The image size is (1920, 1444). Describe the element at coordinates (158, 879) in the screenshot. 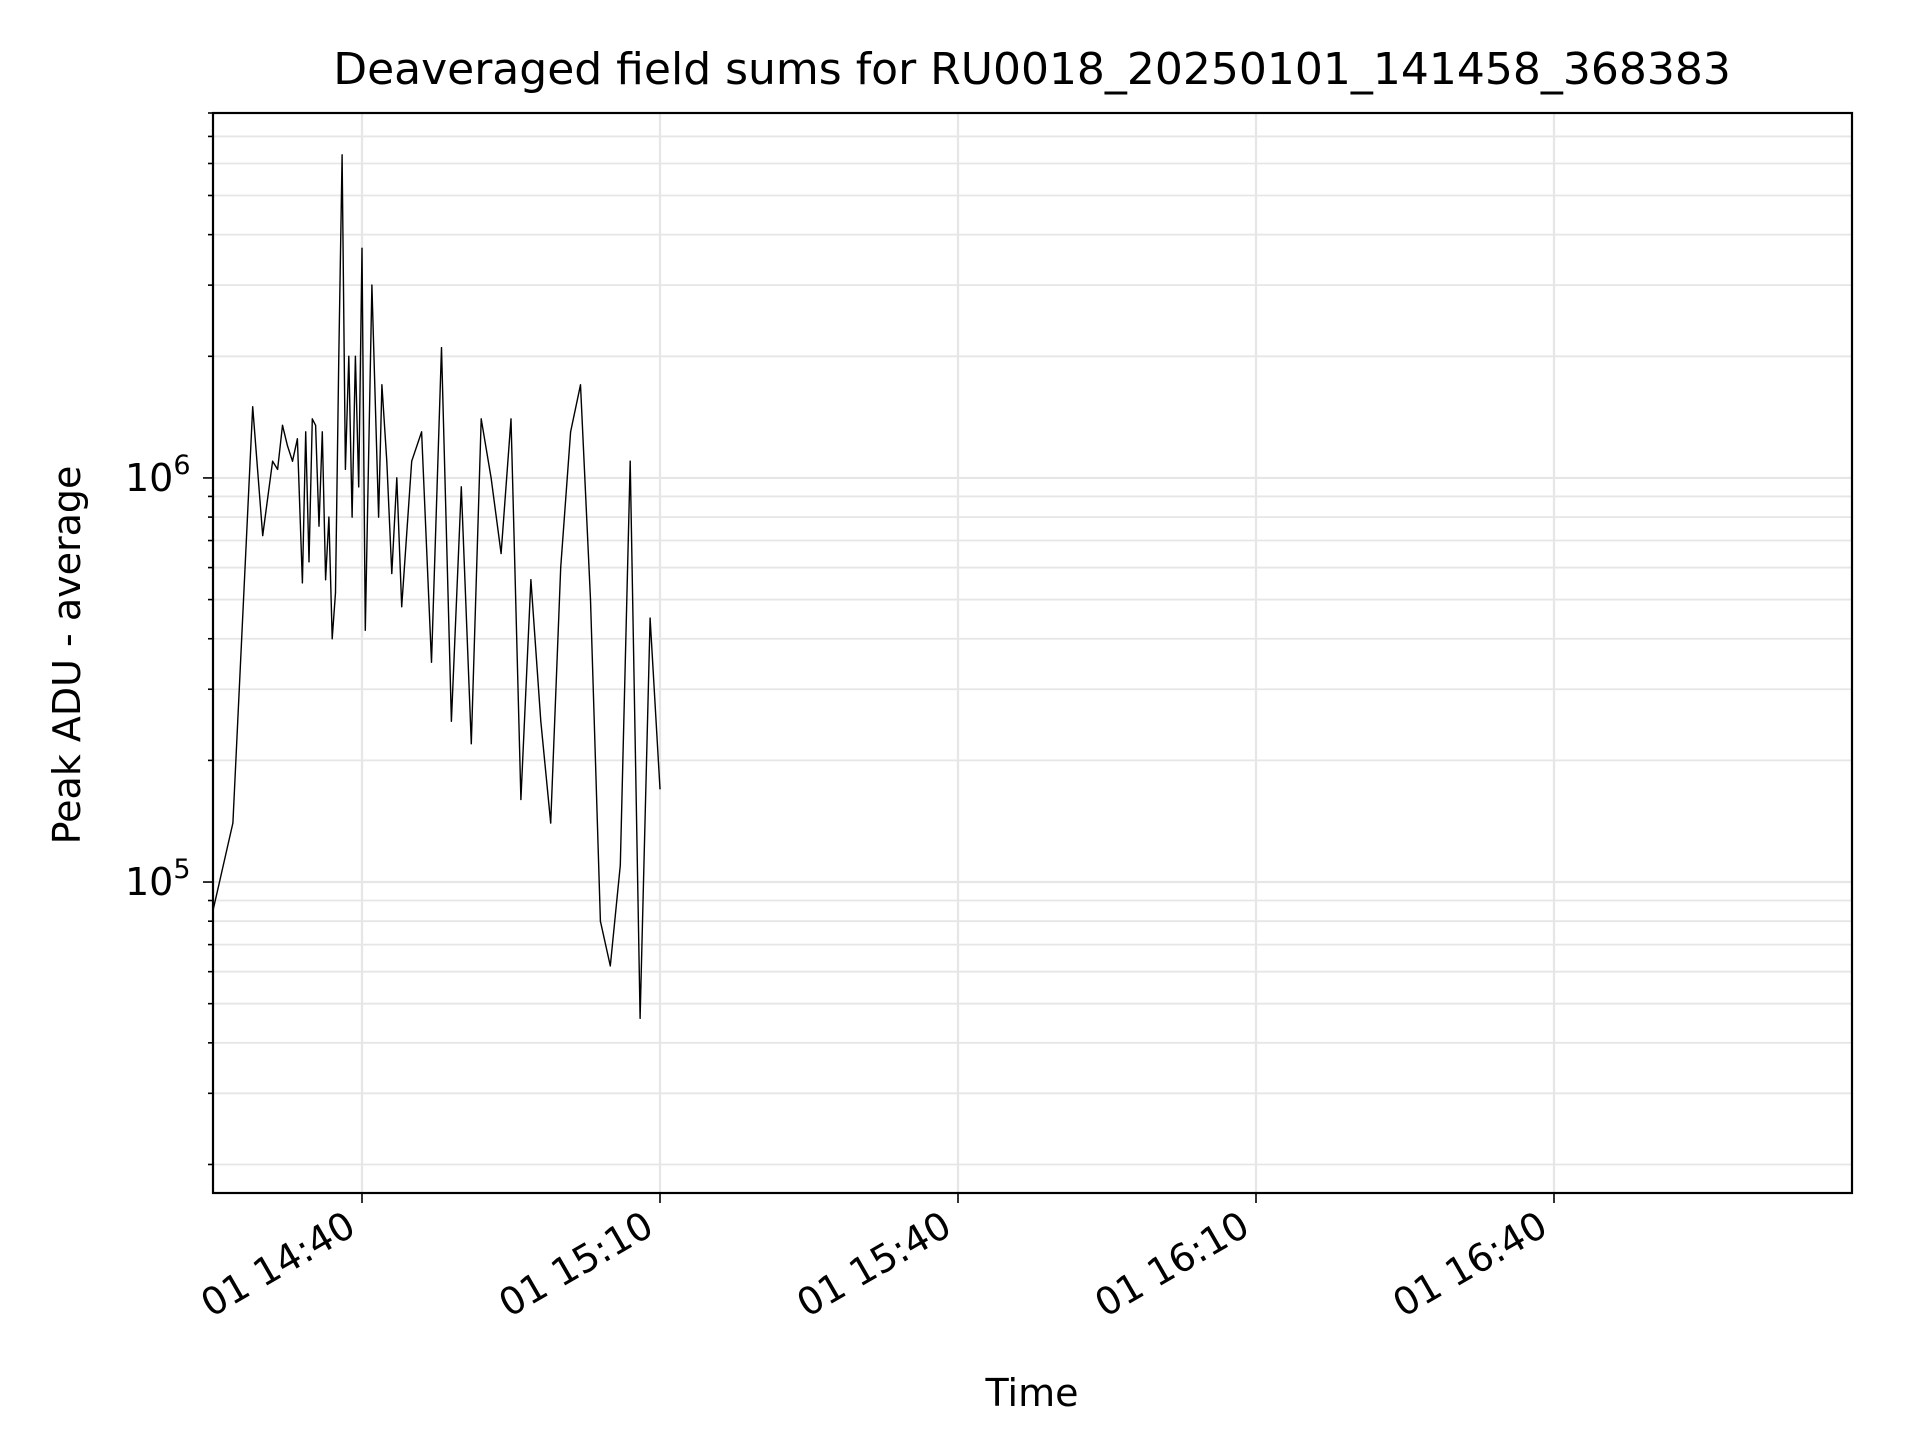

I see `y-tick-label: 105` at that location.